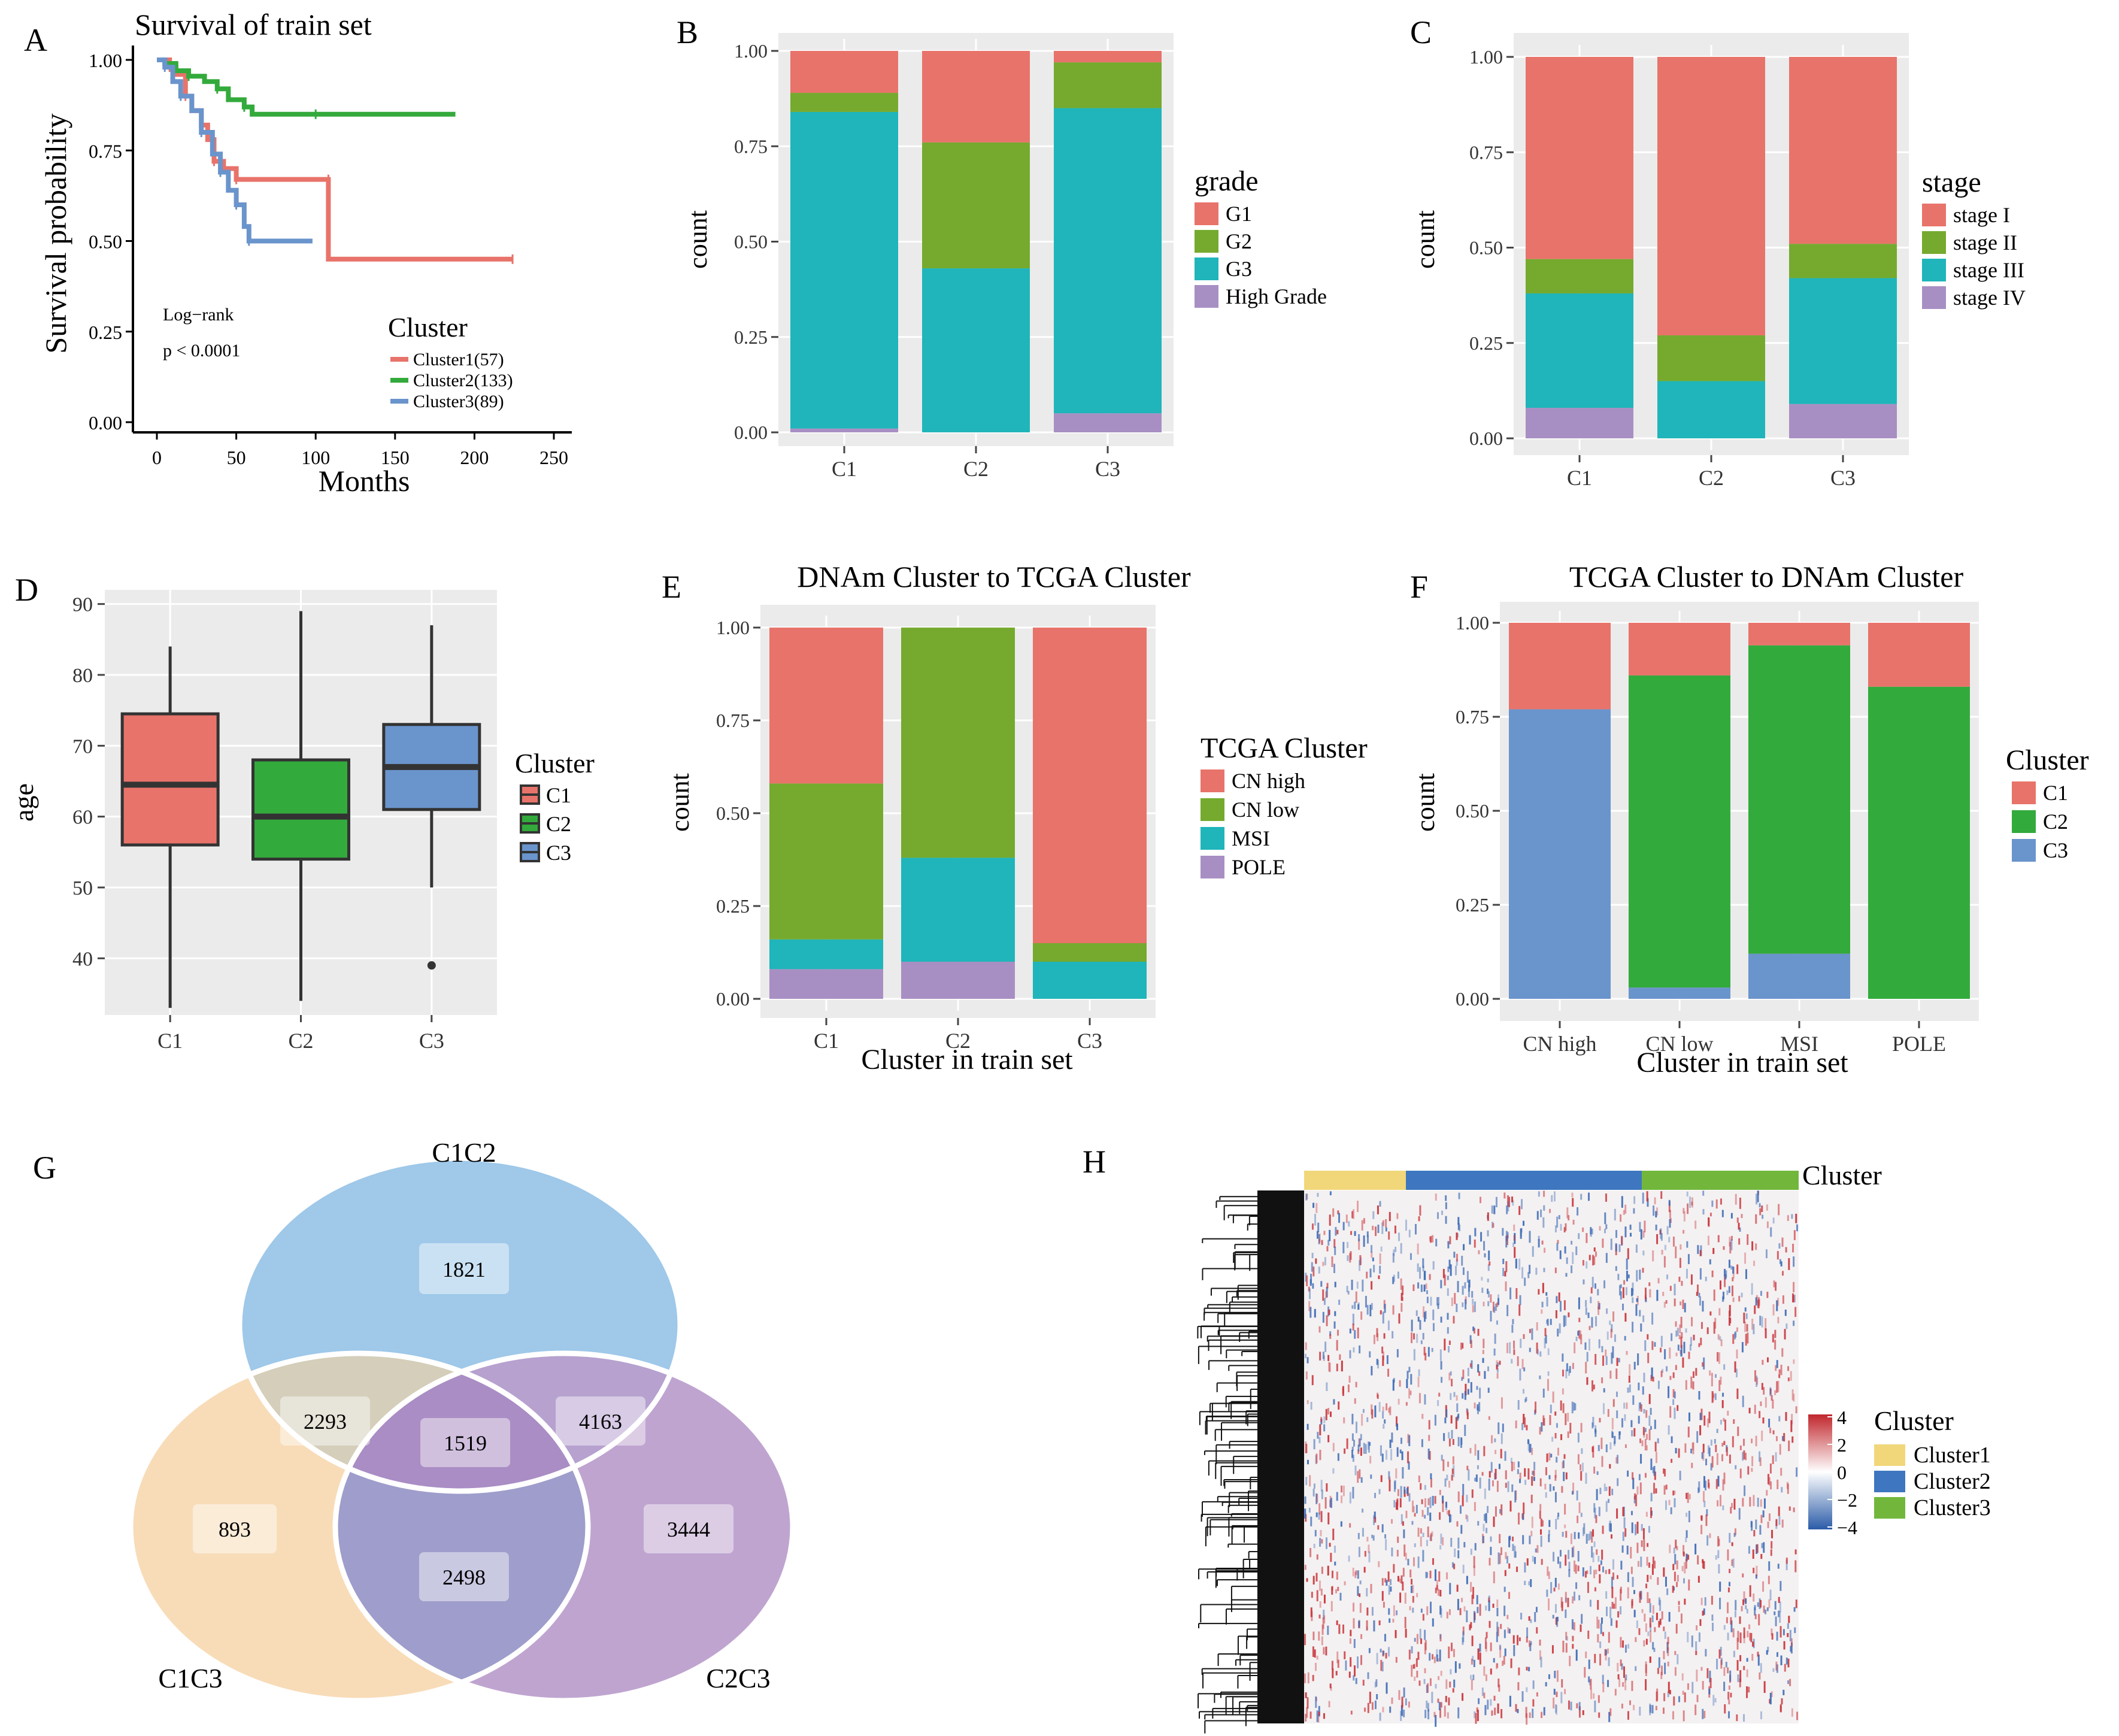 The width and height of the screenshot is (2119, 1736). What do you see at coordinates (111, 242) in the screenshot?
I see `chart-a-y-ticks: 0.000.250.500.751.00` at bounding box center [111, 242].